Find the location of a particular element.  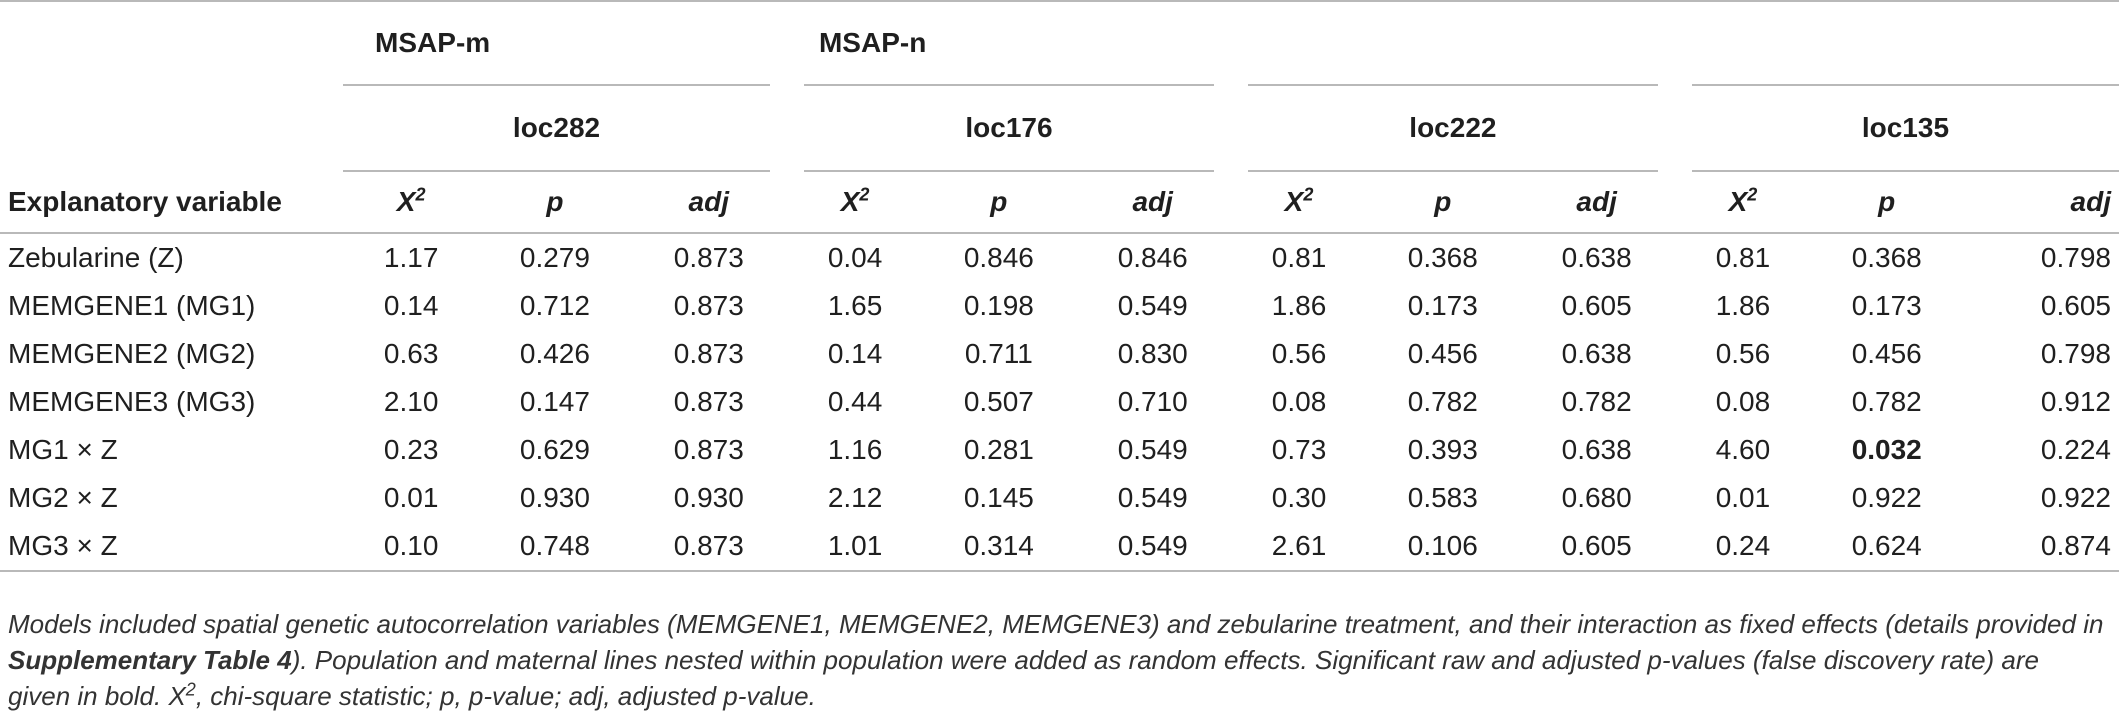

locus-header-row: loc282 loc176 loc222 loc135 is located at coordinates (1059, 128).